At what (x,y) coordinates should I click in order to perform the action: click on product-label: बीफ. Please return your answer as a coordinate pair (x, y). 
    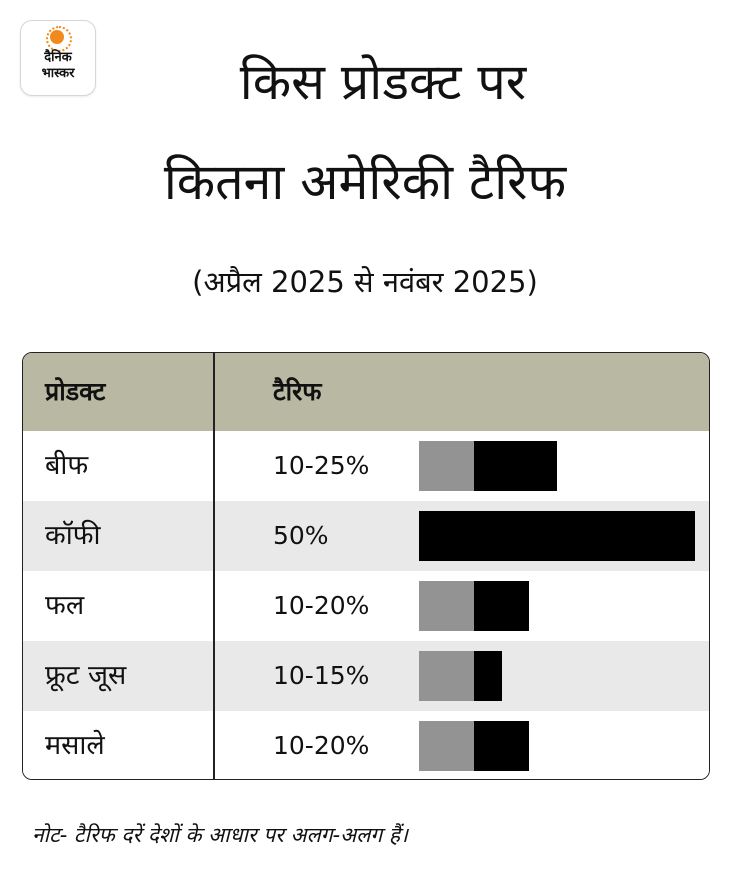
    Looking at the image, I should click on (67, 465).